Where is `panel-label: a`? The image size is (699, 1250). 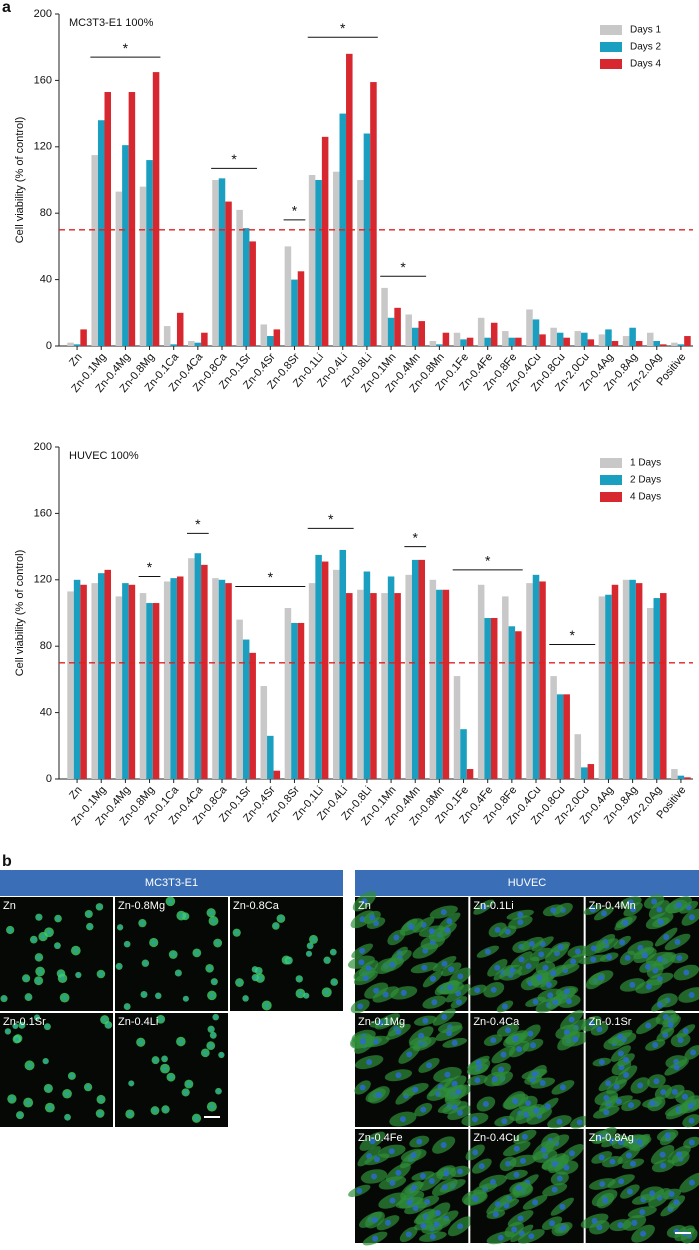 panel-label: a is located at coordinates (6, 8).